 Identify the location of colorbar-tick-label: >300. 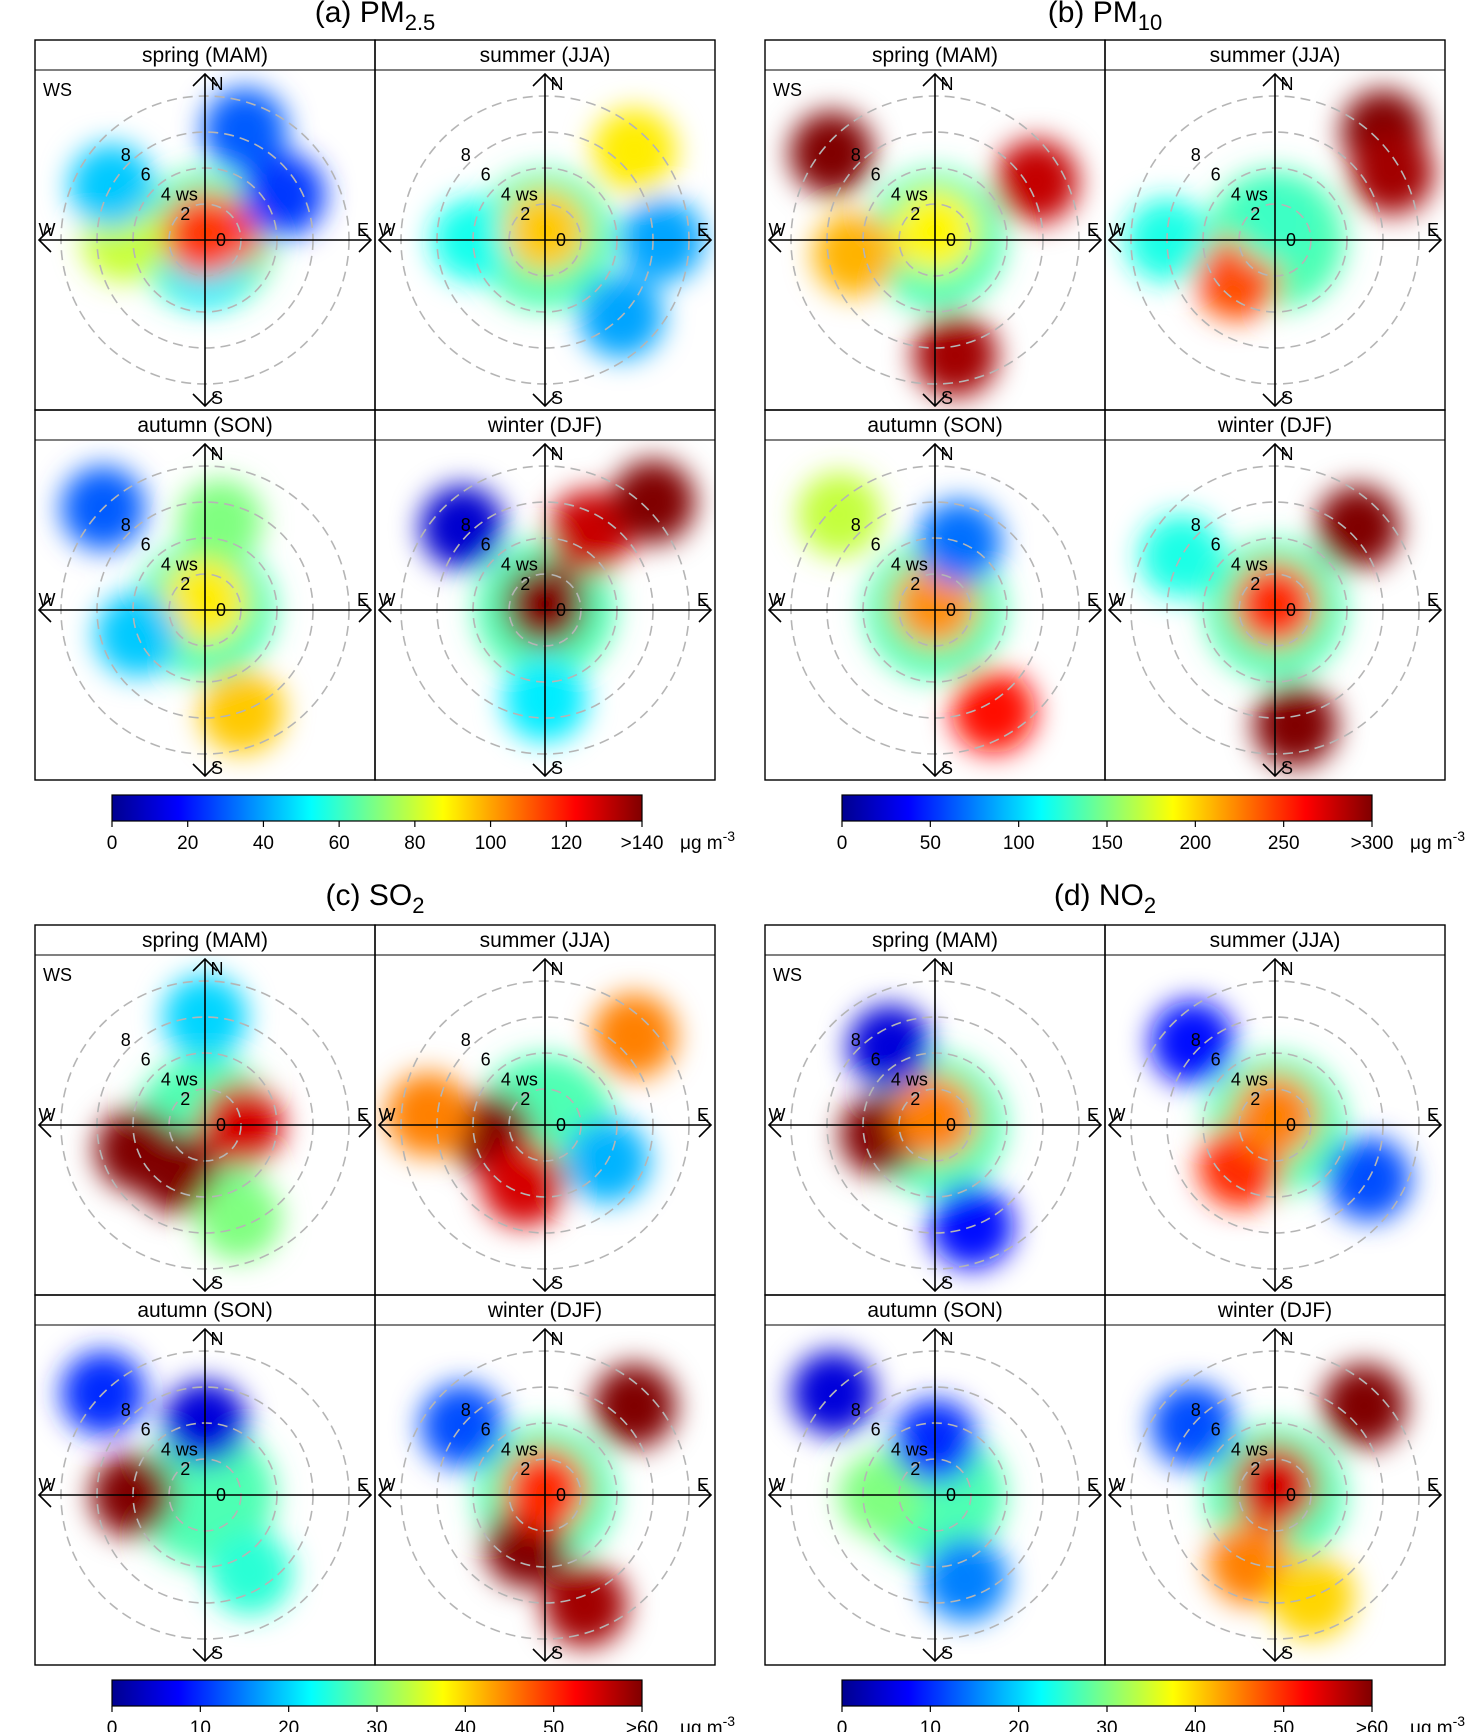
(1372, 843).